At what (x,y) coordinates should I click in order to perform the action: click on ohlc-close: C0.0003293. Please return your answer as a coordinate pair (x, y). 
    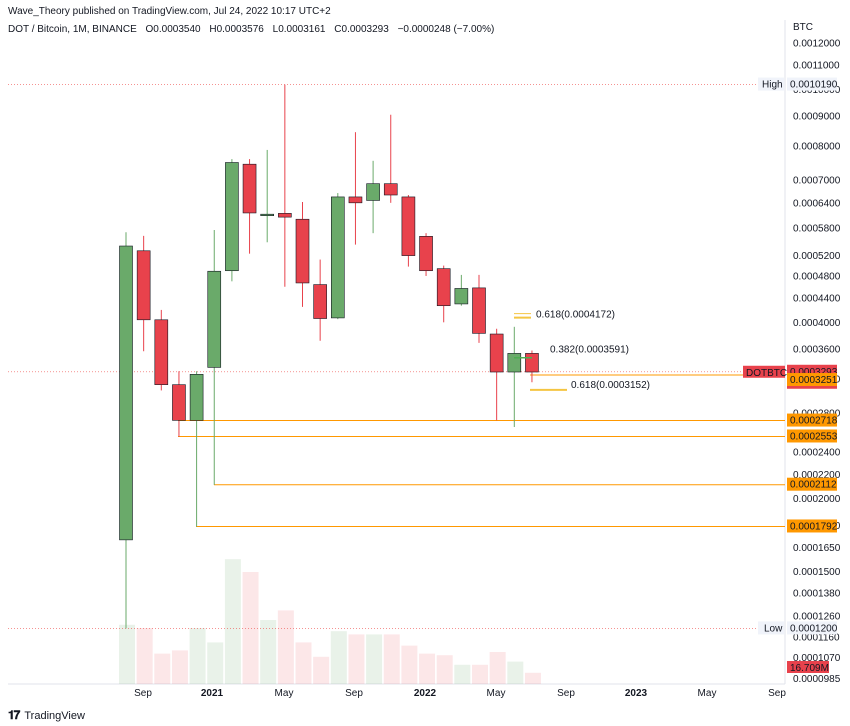
    Looking at the image, I should click on (361, 29).